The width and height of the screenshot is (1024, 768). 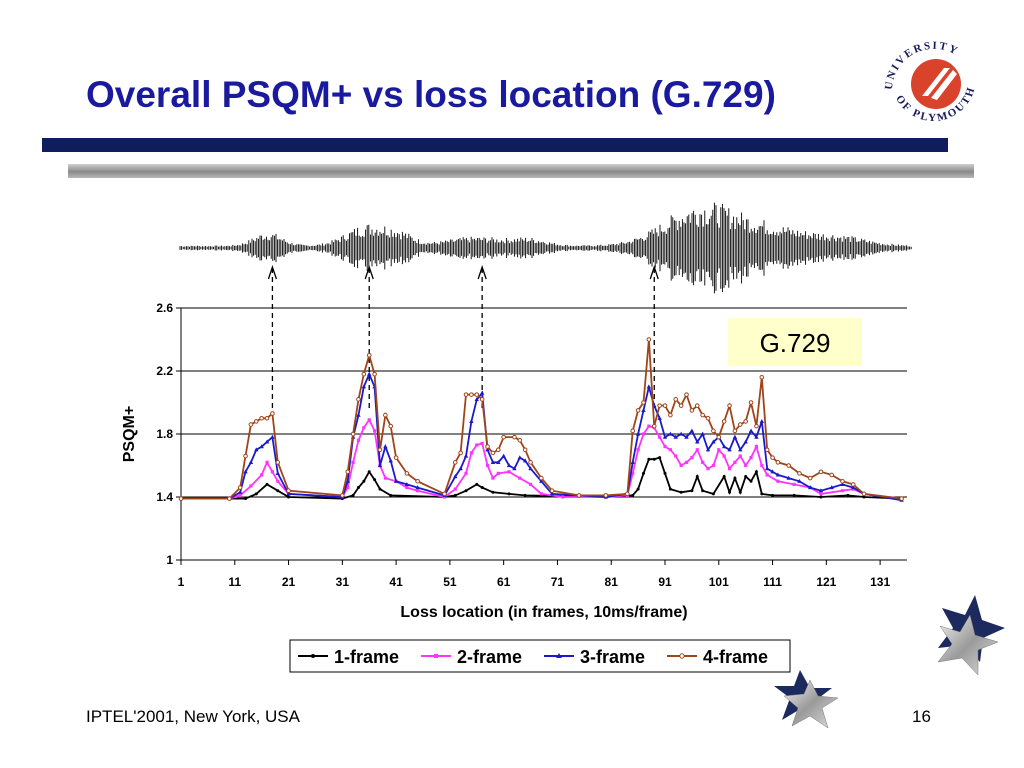 I want to click on xtick-label: 131, so click(x=880, y=582).